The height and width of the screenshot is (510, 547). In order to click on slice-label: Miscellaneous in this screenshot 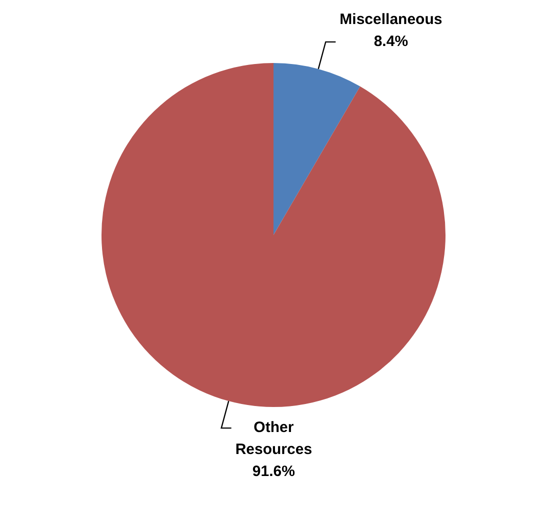, I will do `click(391, 19)`.